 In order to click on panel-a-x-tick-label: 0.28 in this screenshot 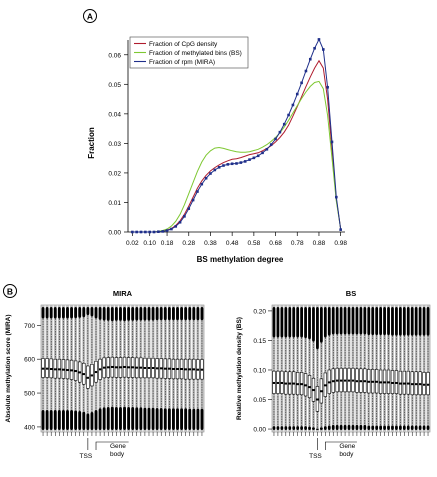, I will do `click(188, 243)`.